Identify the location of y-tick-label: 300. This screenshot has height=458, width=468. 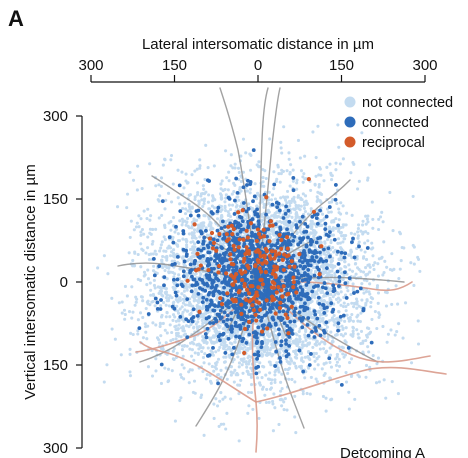
(55, 448).